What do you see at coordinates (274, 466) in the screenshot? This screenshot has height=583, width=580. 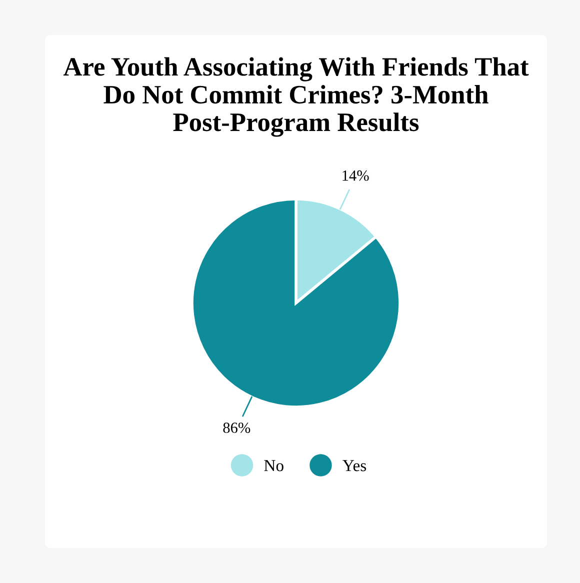 I see `legend-label: No` at bounding box center [274, 466].